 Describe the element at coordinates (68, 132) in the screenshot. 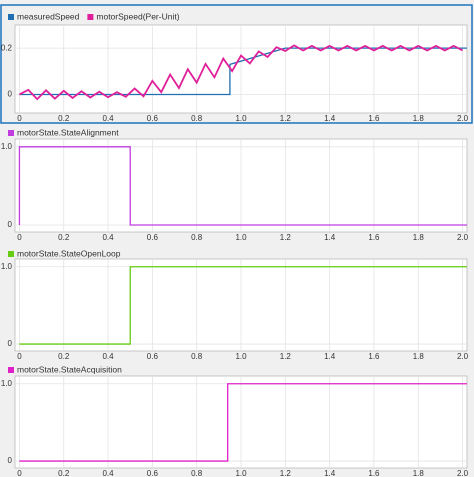

I see `legend-label: motorState.StateAlignment` at that location.